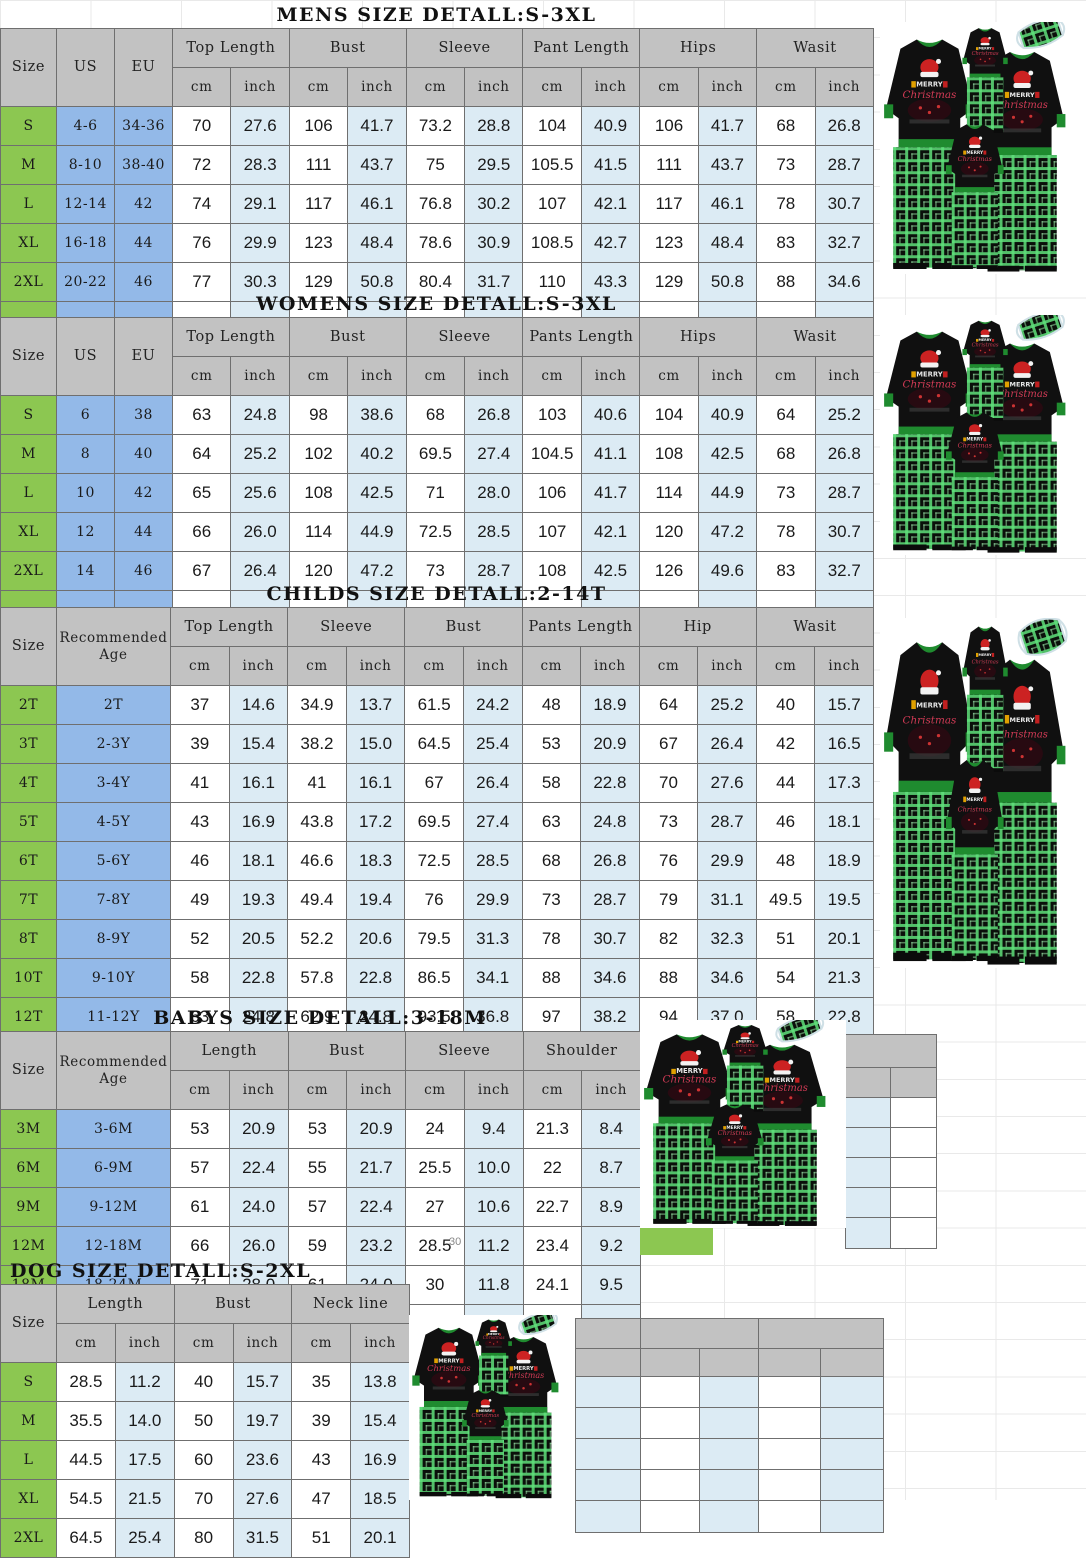  Describe the element at coordinates (143, 165) in the screenshot. I see `row-eu-size: 38-40` at that location.